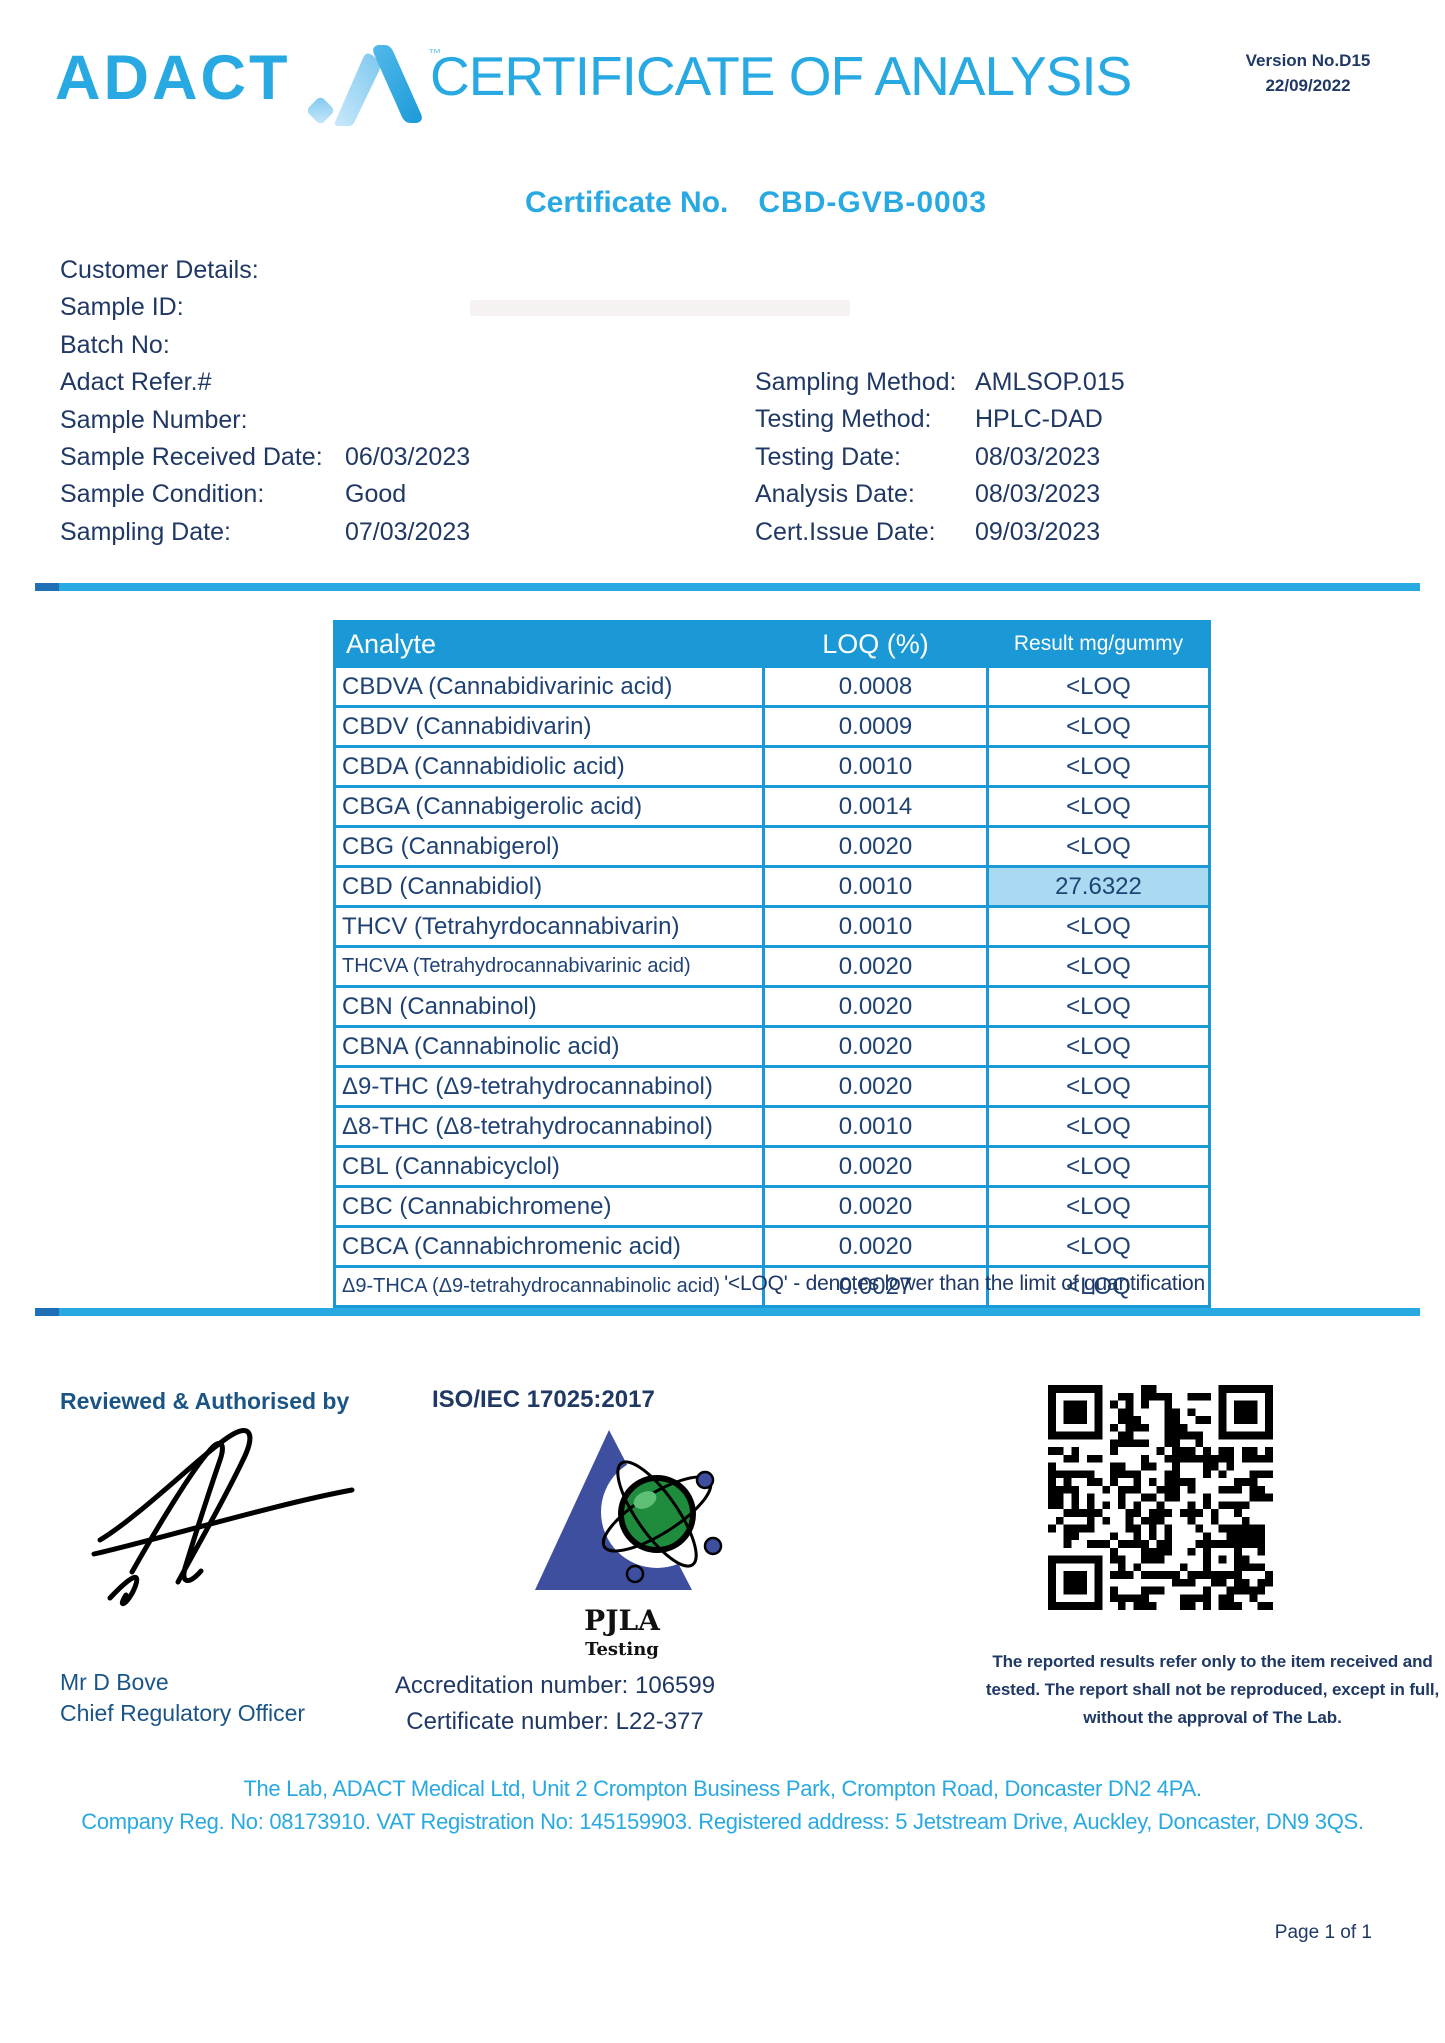  Describe the element at coordinates (173, 78) in the screenshot. I see `adact-logo-text: ADACT` at that location.